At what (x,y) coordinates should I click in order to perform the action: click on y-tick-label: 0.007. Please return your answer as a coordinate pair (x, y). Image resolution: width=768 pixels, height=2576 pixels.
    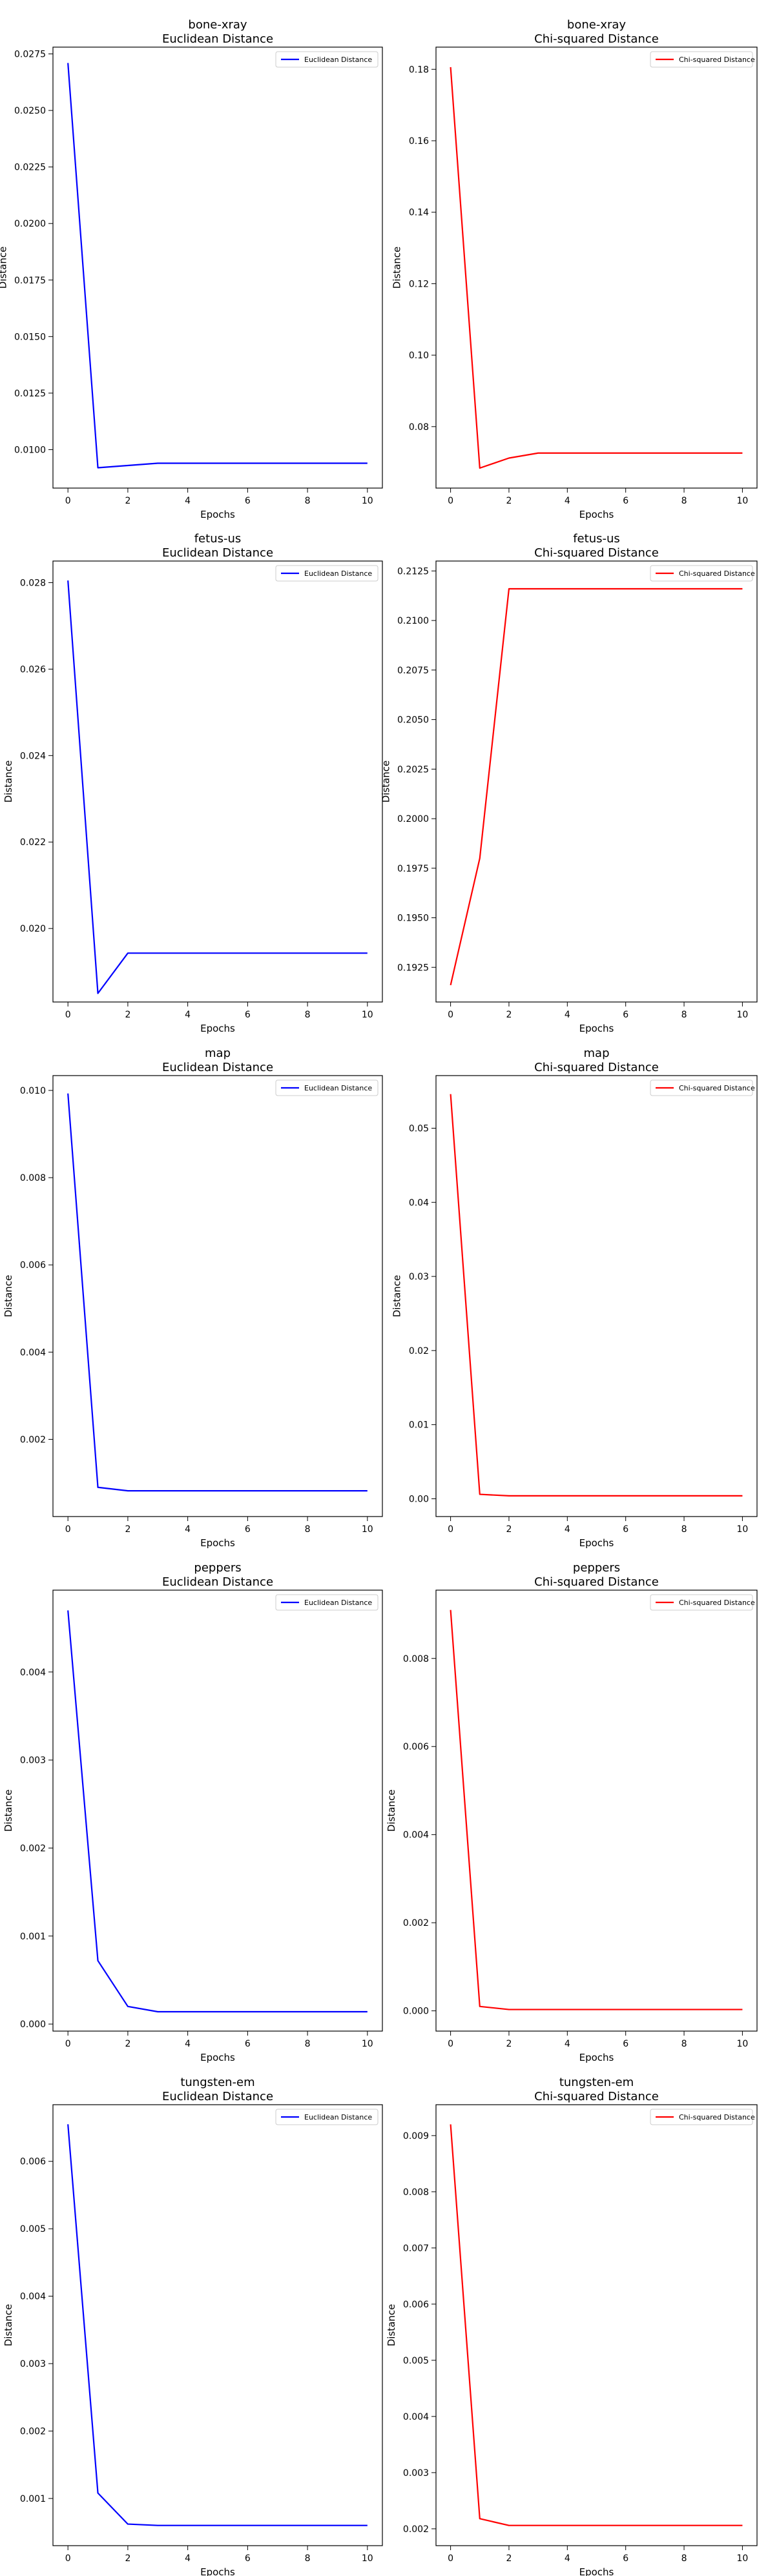
    Looking at the image, I should click on (416, 2249).